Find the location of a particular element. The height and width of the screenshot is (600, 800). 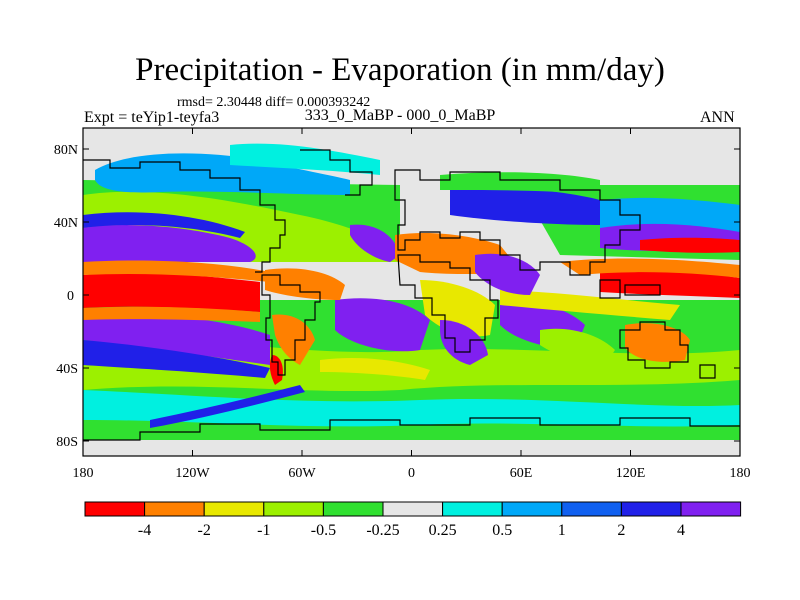

field-purple-satlantic is located at coordinates (382, 325).